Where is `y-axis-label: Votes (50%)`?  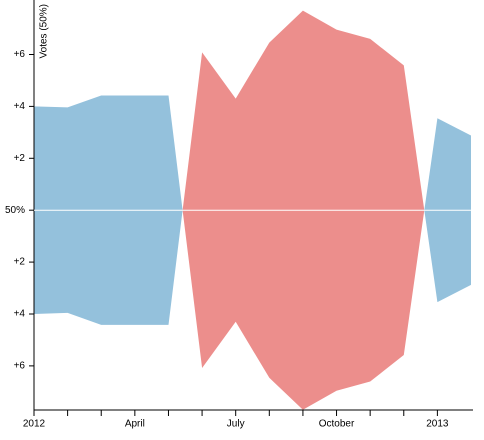
y-axis-label: Votes (50%) is located at coordinates (44, 31).